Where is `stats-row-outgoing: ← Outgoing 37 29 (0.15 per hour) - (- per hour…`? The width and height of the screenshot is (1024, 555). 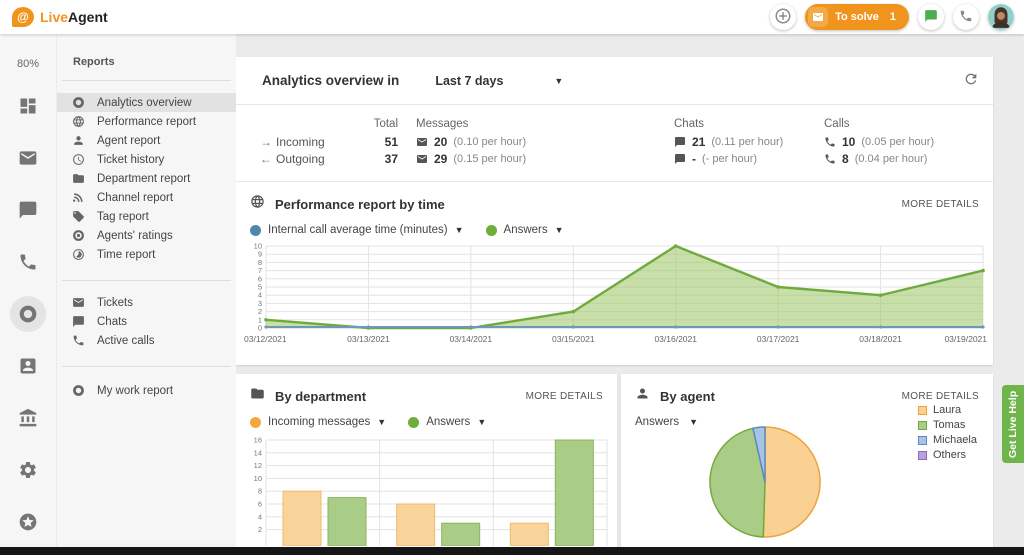
stats-row-outgoing: ← Outgoing 37 29 (0.15 per hour) - (- per hour… is located at coordinates (620, 158).